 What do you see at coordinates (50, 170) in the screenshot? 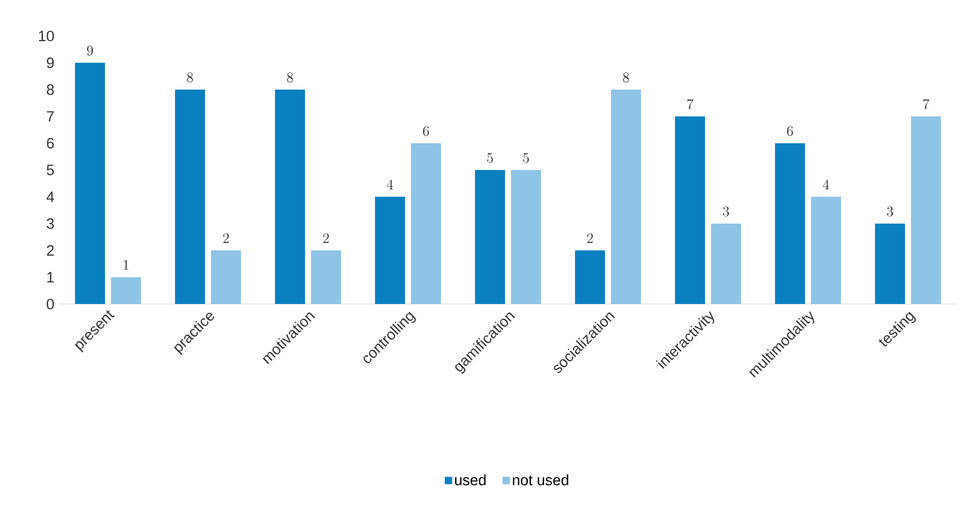
I see `y-tick-label: 5` at bounding box center [50, 170].